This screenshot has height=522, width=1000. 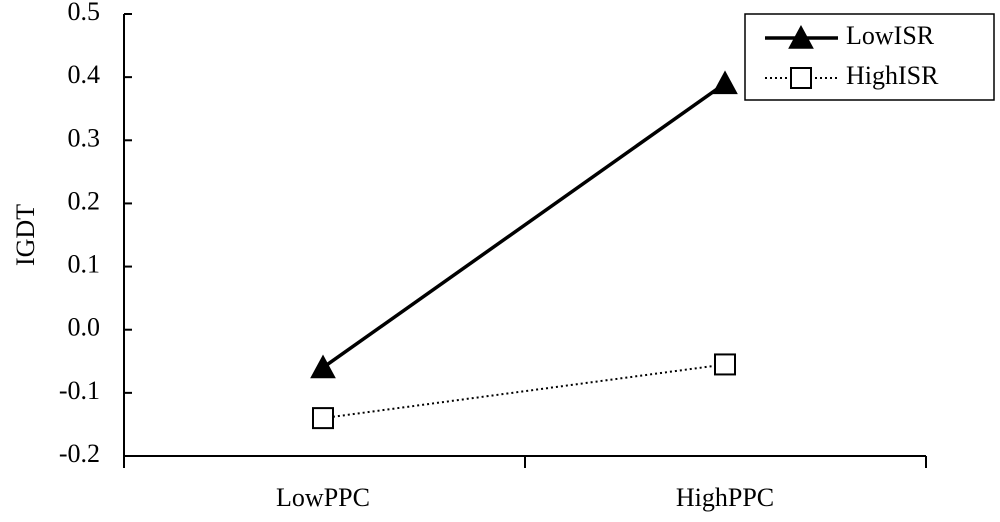 What do you see at coordinates (84, 327) in the screenshot?
I see `y-tick-label: 0.0` at bounding box center [84, 327].